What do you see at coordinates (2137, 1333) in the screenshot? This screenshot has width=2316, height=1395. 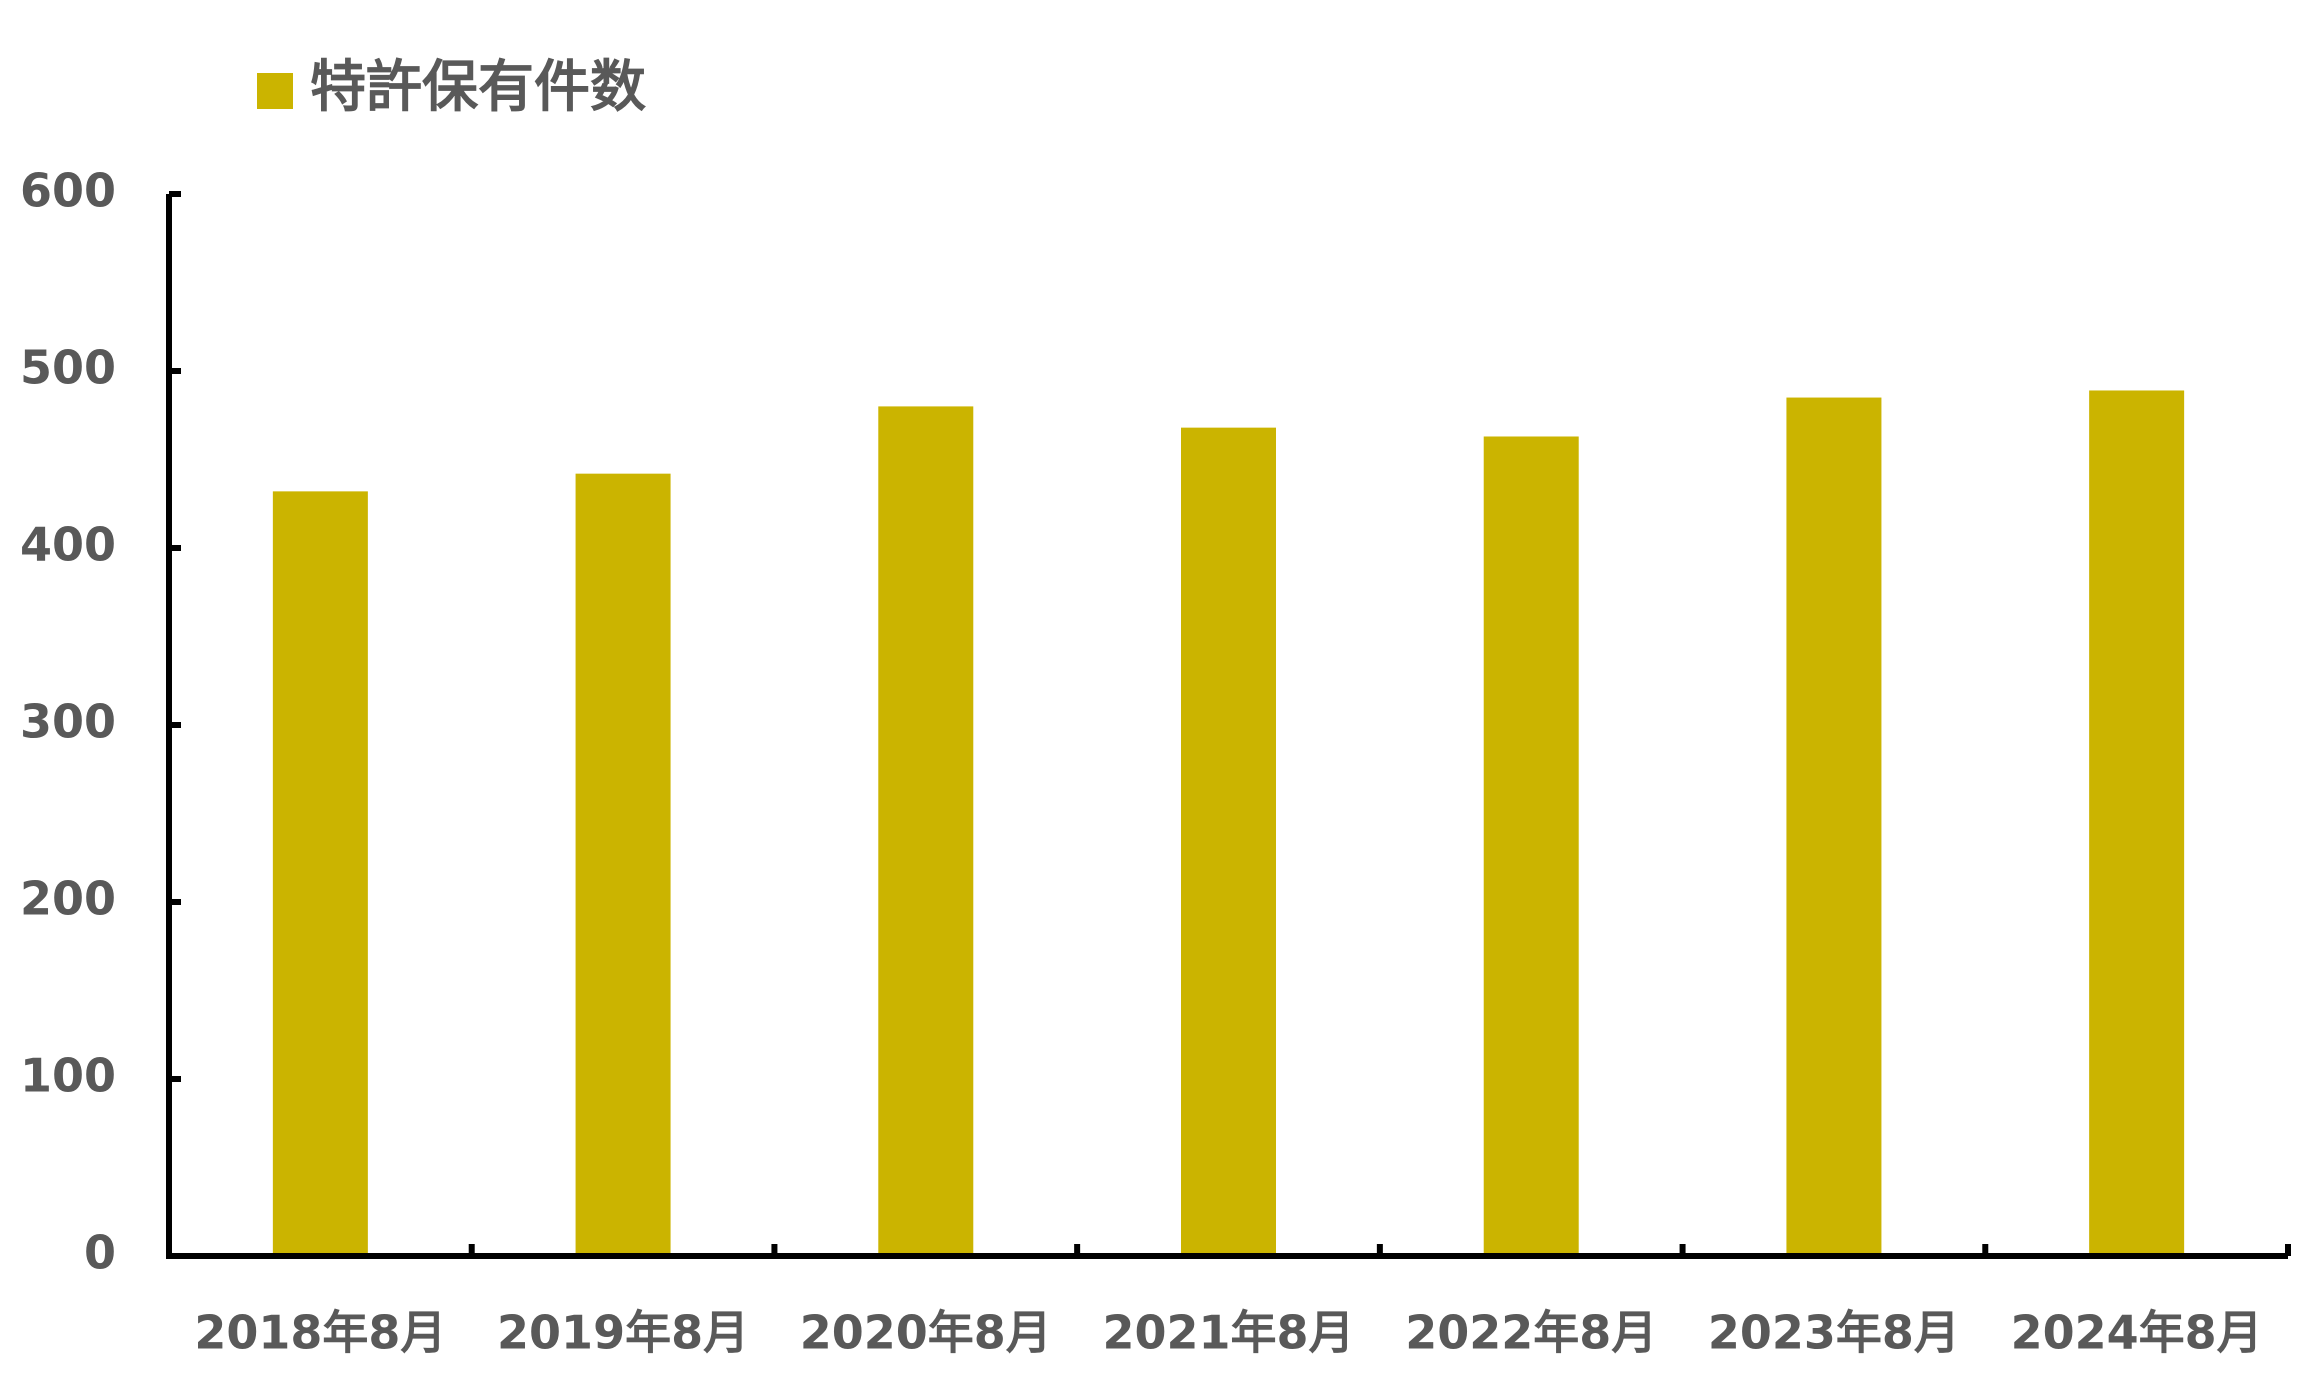 I see `x-tick-label: 2024年8月` at bounding box center [2137, 1333].